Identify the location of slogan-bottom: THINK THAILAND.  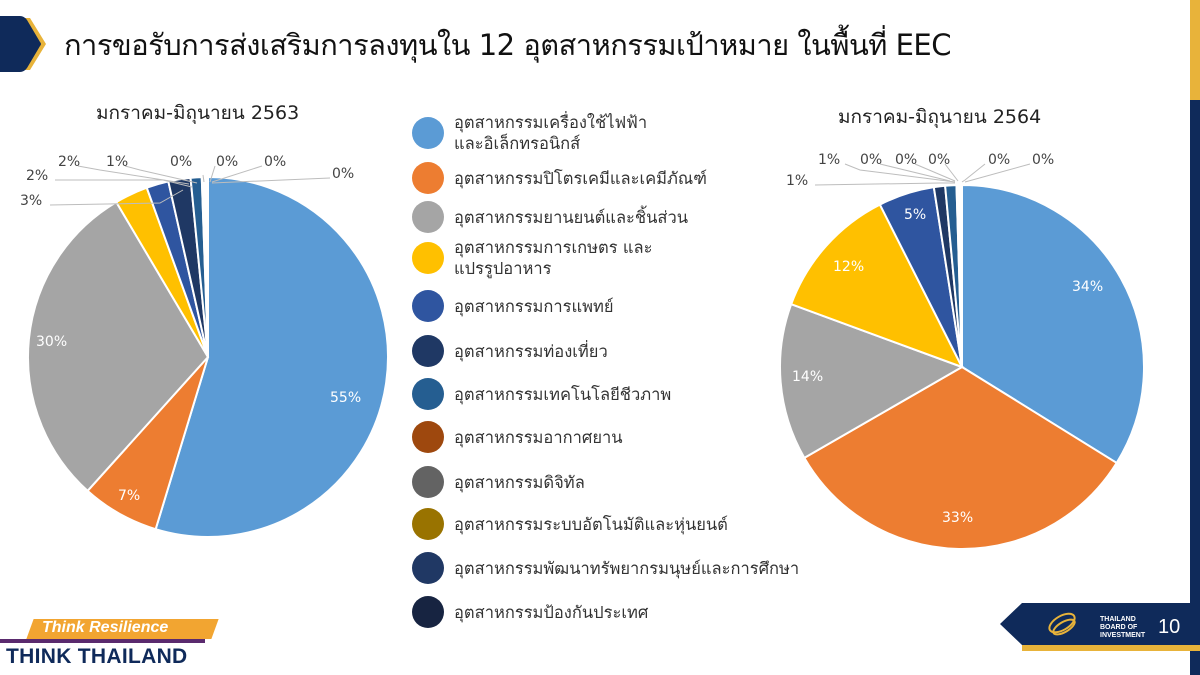
(97, 656).